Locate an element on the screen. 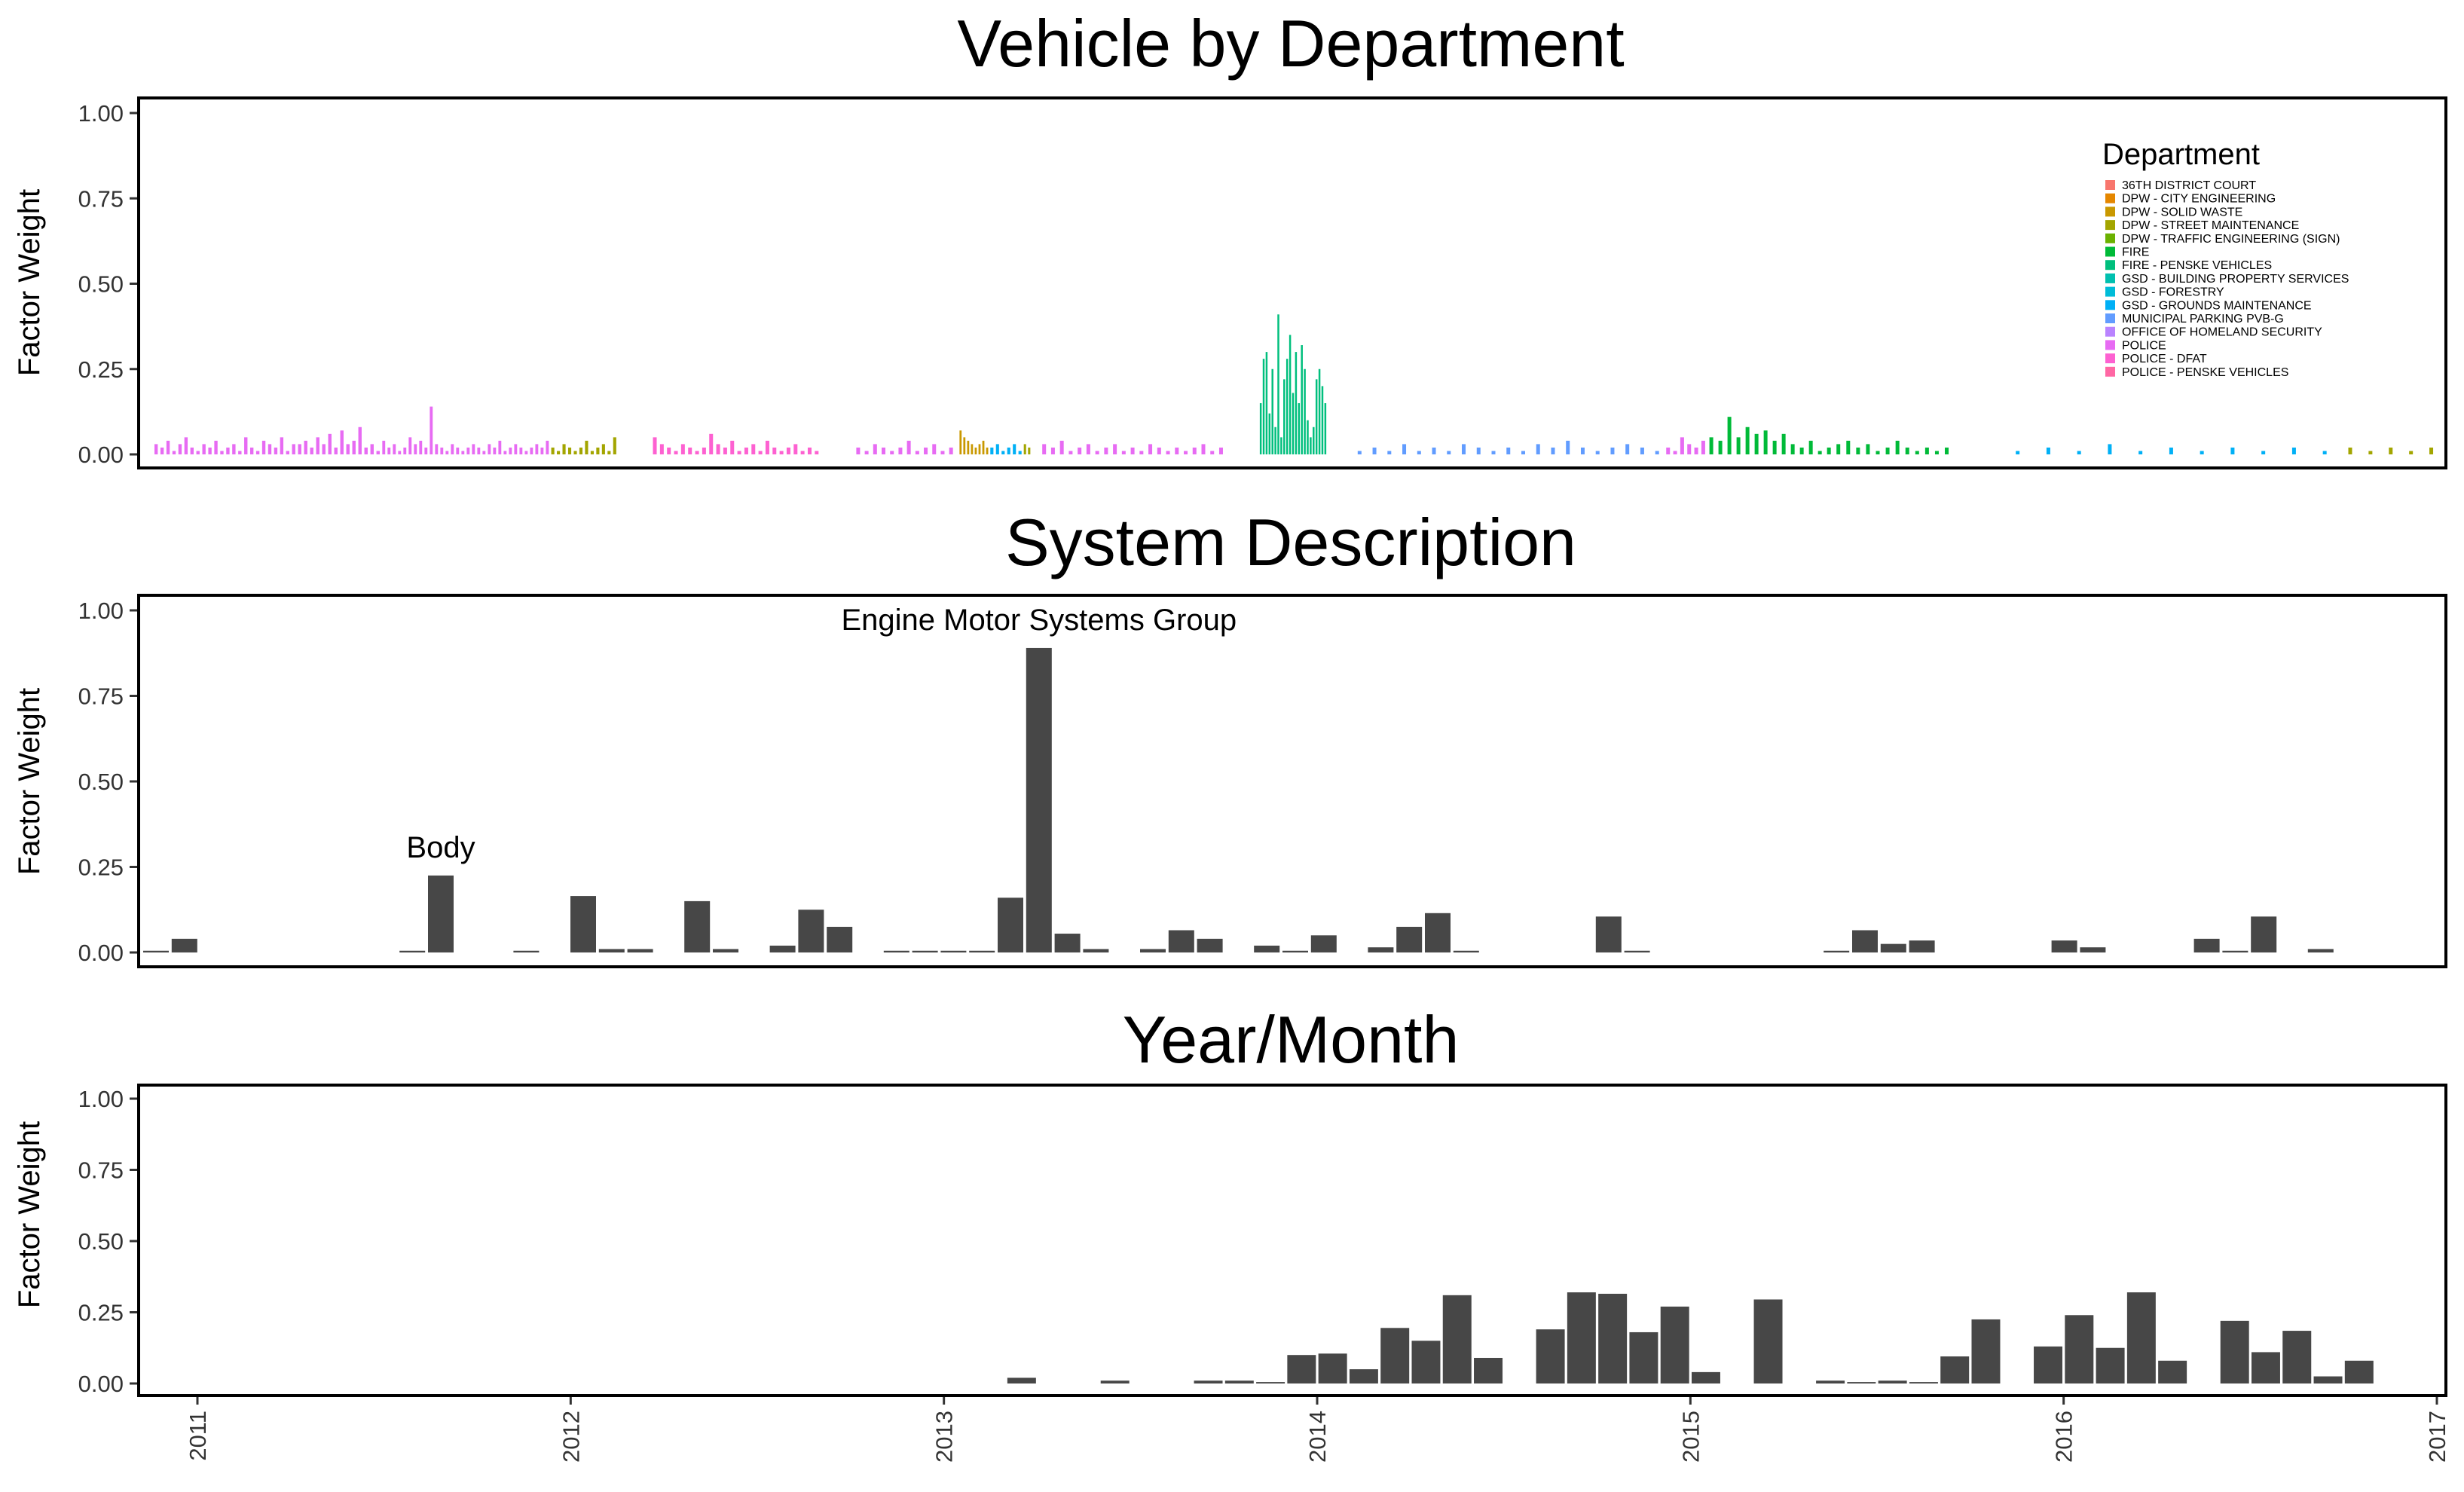  y-axis-ticks: 0.00 0.25 0.50 0.75 1.00 is located at coordinates (108, 1241).